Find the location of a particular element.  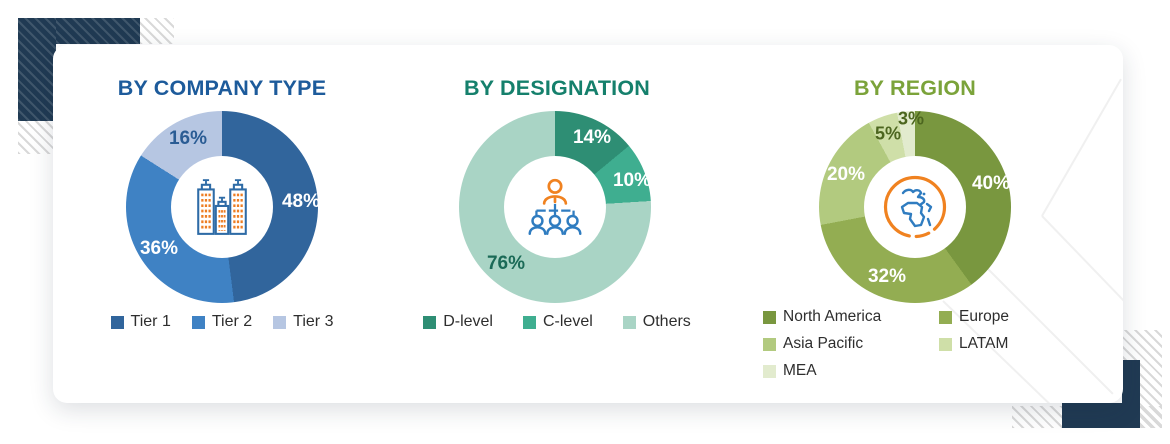

legend-item: Tier 2 is located at coordinates (222, 322).